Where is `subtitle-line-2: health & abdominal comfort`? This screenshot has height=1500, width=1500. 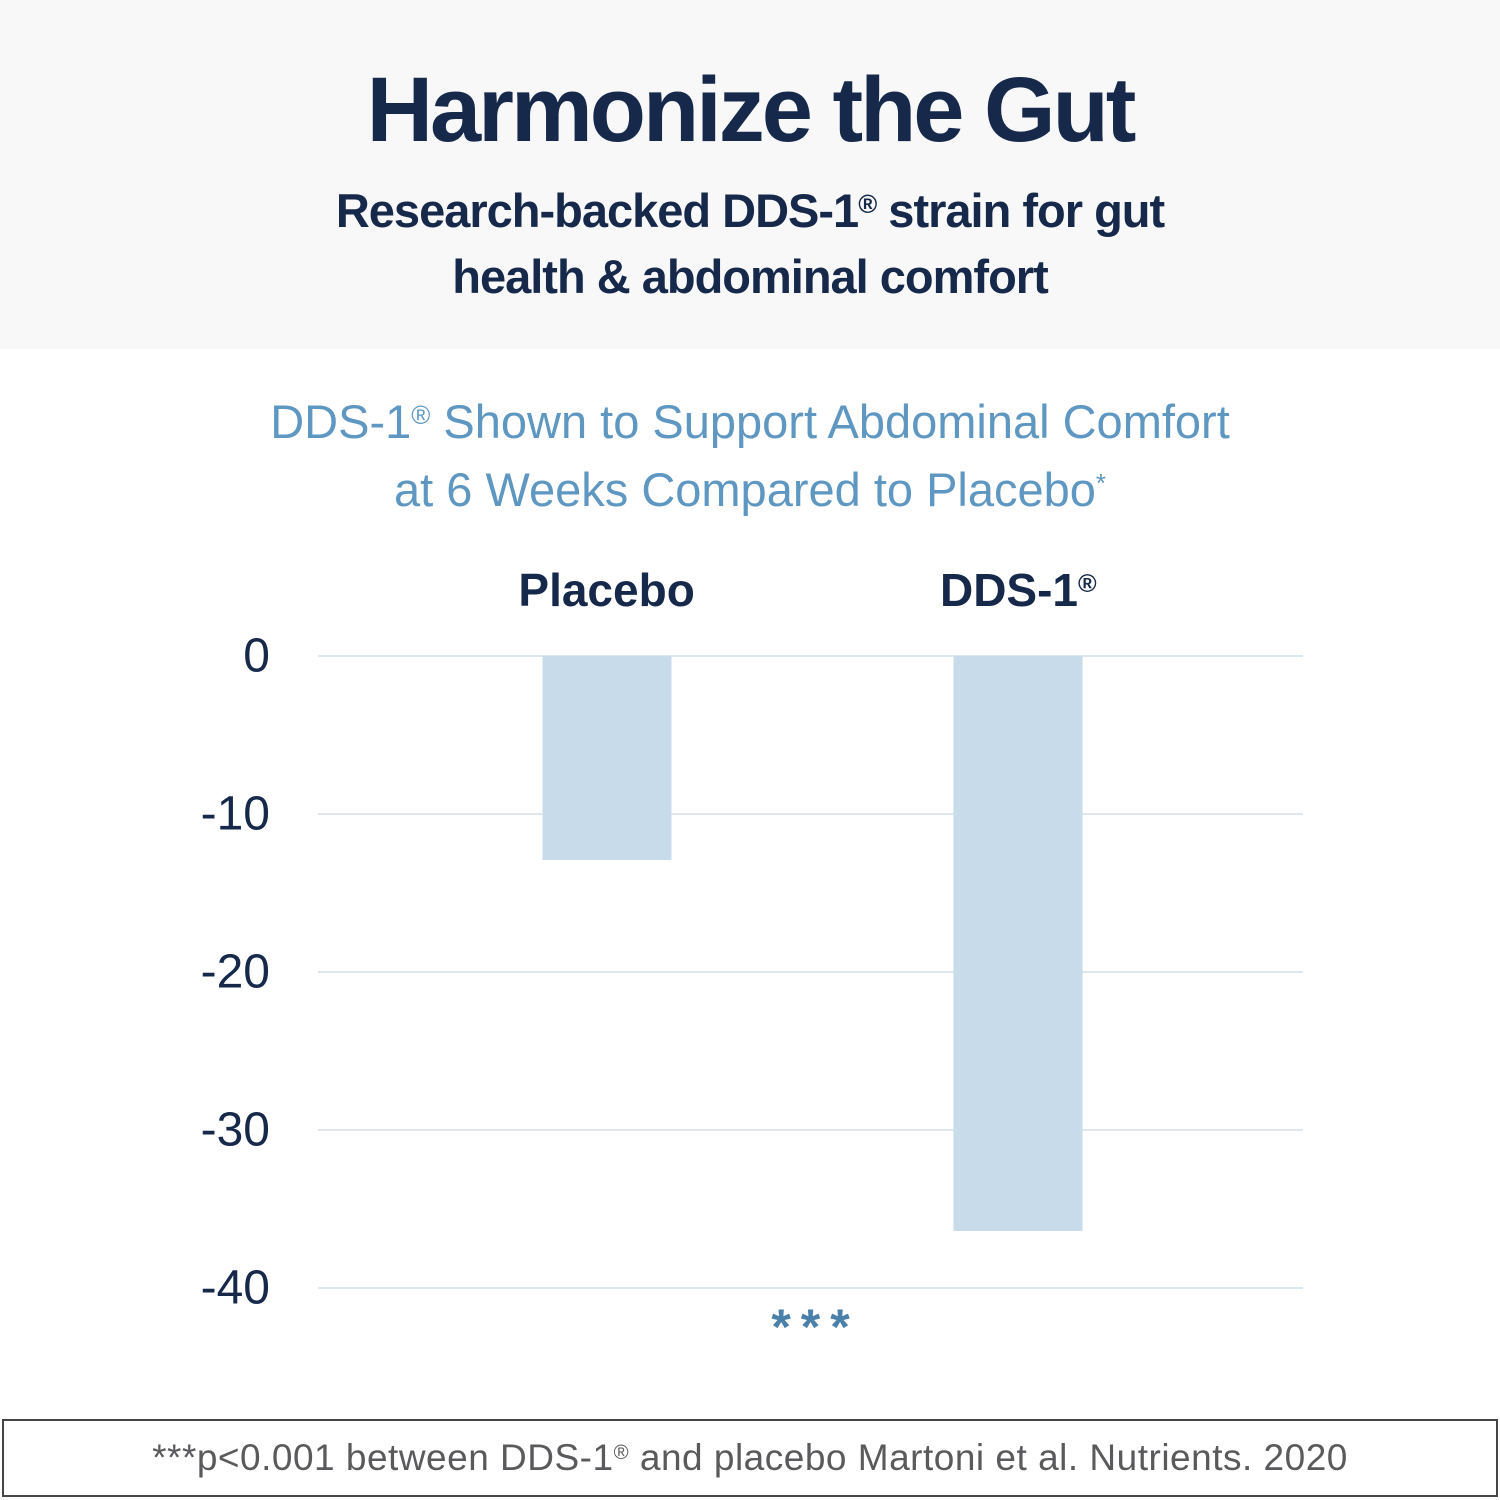
subtitle-line-2: health & abdominal comfort is located at coordinates (750, 276).